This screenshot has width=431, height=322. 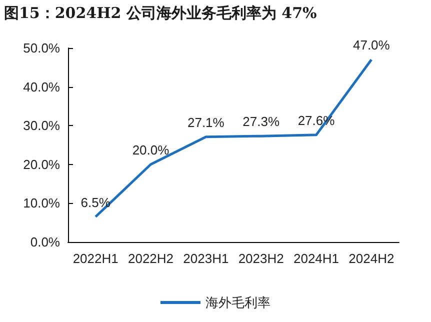 What do you see at coordinates (316, 258) in the screenshot?
I see `x-tick-label: 2024H1` at bounding box center [316, 258].